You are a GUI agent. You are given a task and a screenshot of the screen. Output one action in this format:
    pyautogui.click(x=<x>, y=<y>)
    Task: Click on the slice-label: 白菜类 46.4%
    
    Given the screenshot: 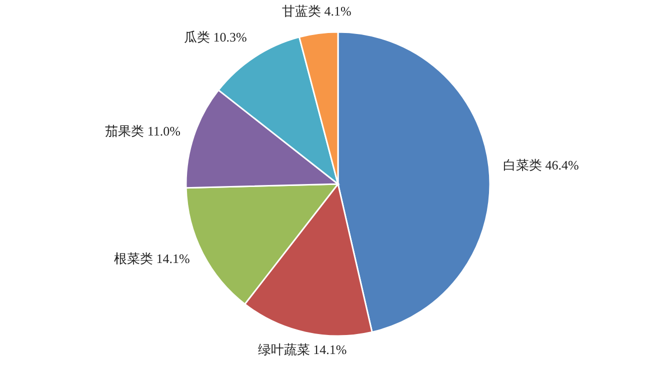 What is the action you would take?
    pyautogui.click(x=540, y=164)
    